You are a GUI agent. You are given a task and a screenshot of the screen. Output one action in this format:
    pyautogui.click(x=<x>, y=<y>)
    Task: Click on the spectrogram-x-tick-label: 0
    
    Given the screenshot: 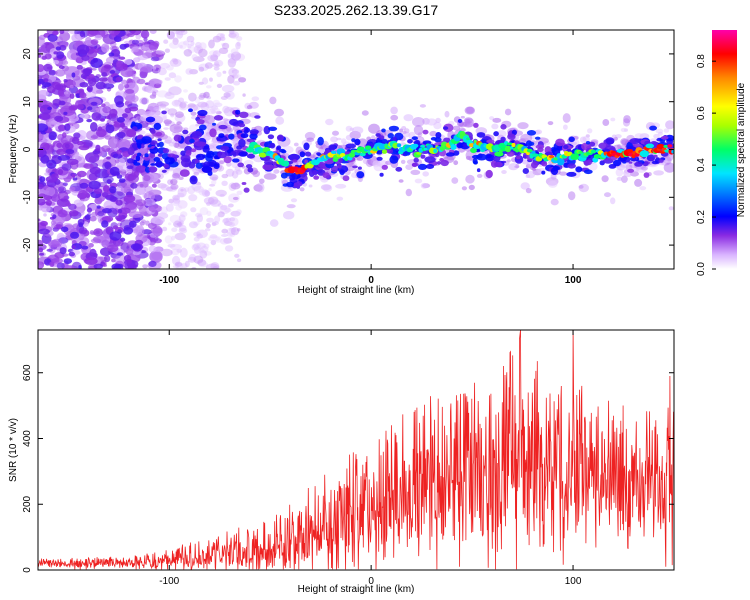 What is the action you would take?
    pyautogui.click(x=371, y=280)
    